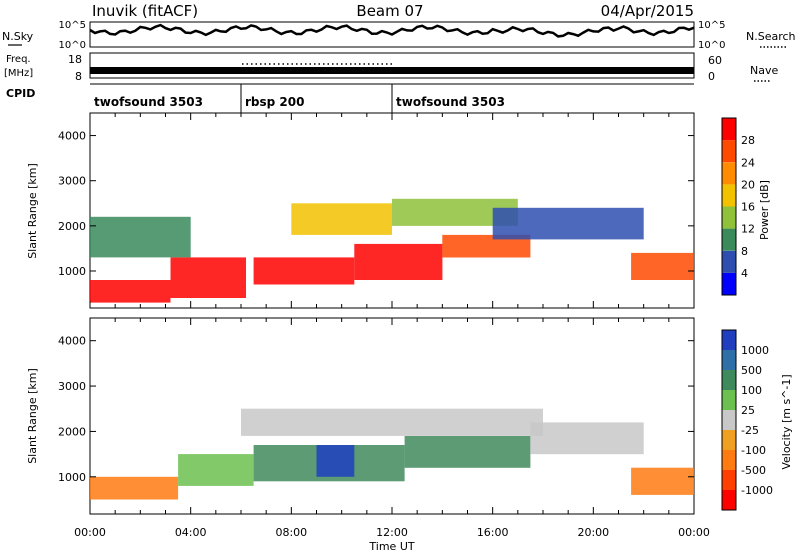 The image size is (800, 554). Describe the element at coordinates (593, 532) in the screenshot. I see `time-tick-label: 20:00` at that location.